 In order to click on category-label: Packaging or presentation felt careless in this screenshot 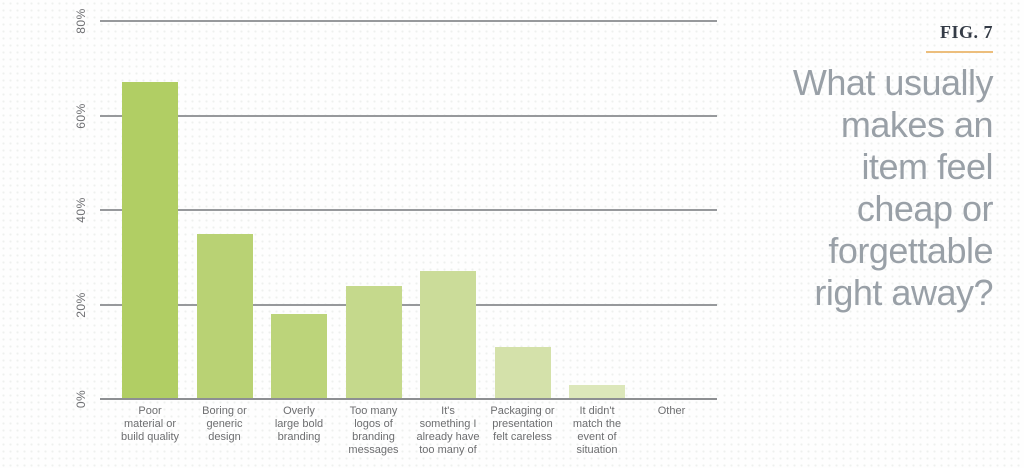, I will do `click(522, 424)`.